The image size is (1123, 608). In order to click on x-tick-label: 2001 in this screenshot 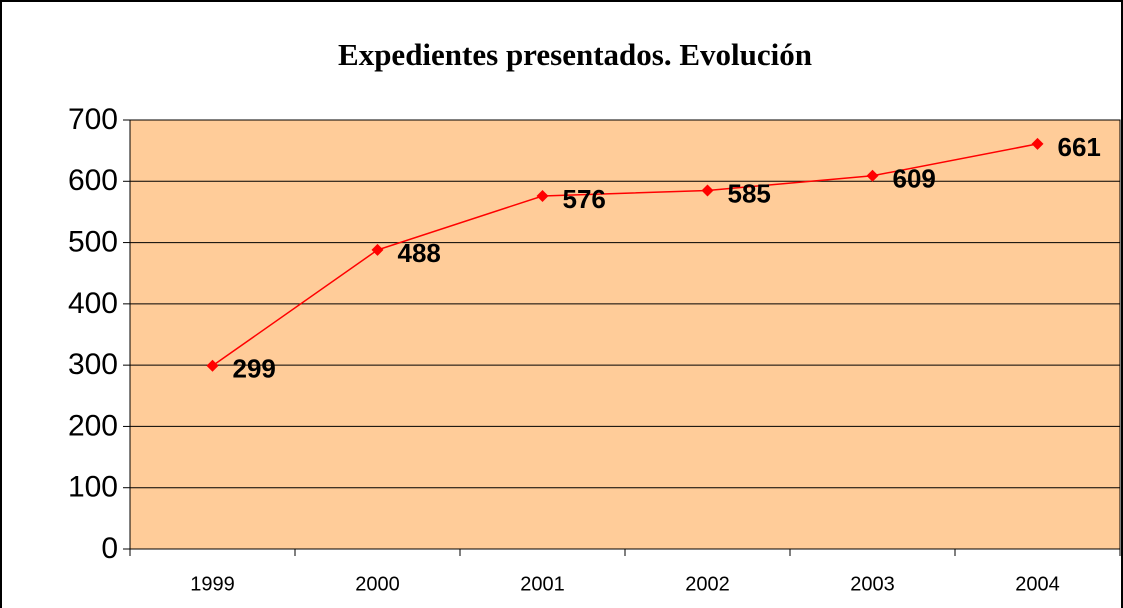, I will do `click(542, 584)`.